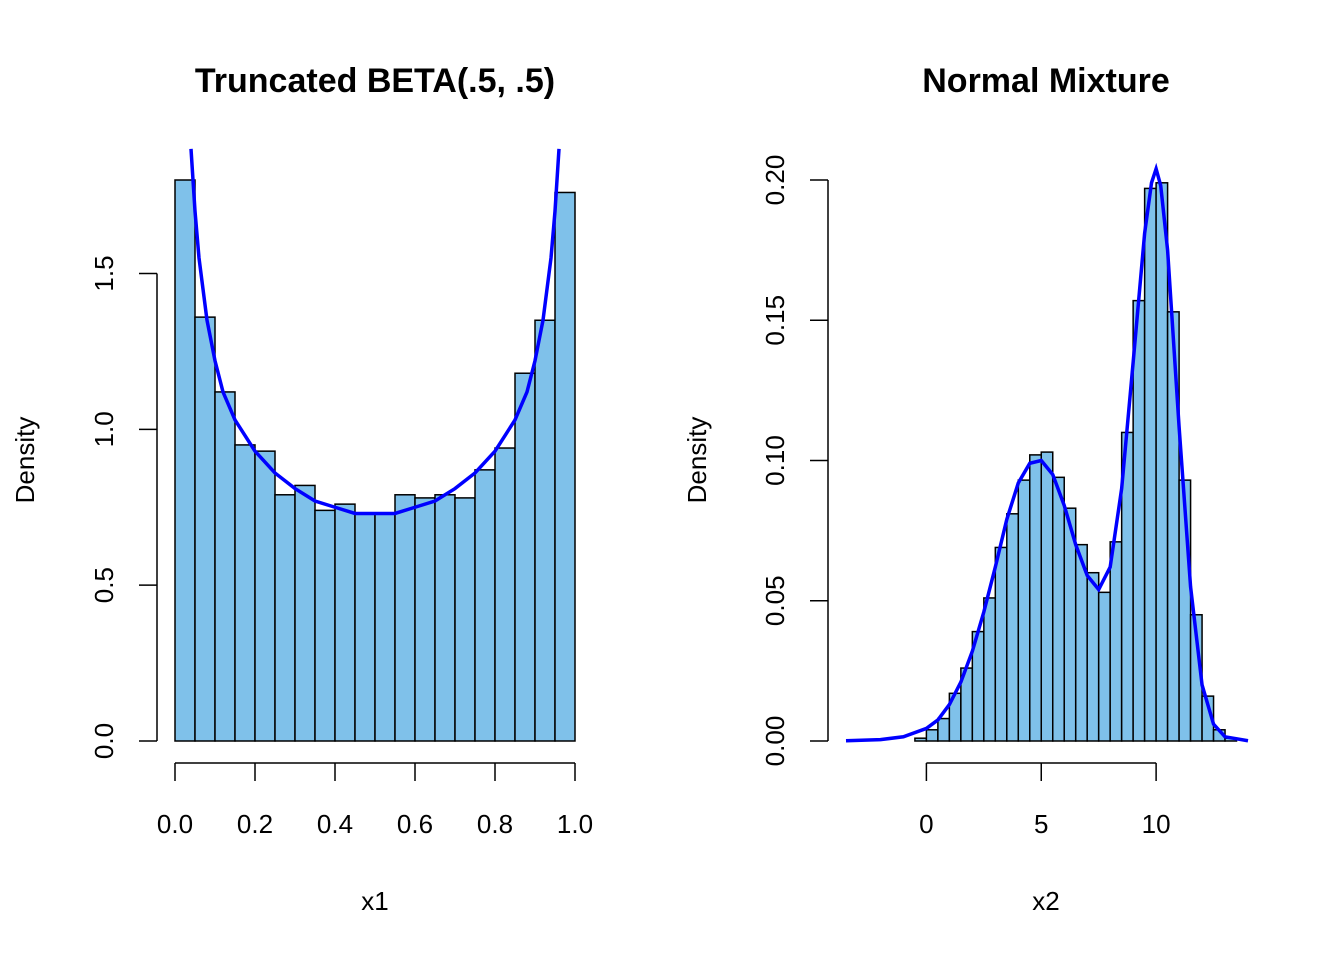 This screenshot has height=965, width=1344. I want to click on x-axis: 0.0 0.2 0.4 0.6 0.8 1.0, so click(375, 800).